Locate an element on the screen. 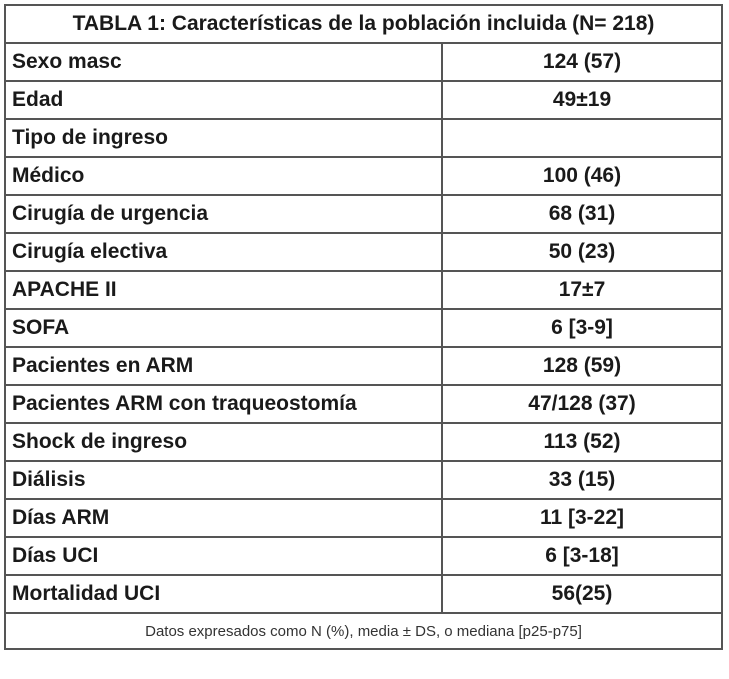  row-label: Edad is located at coordinates (223, 100).